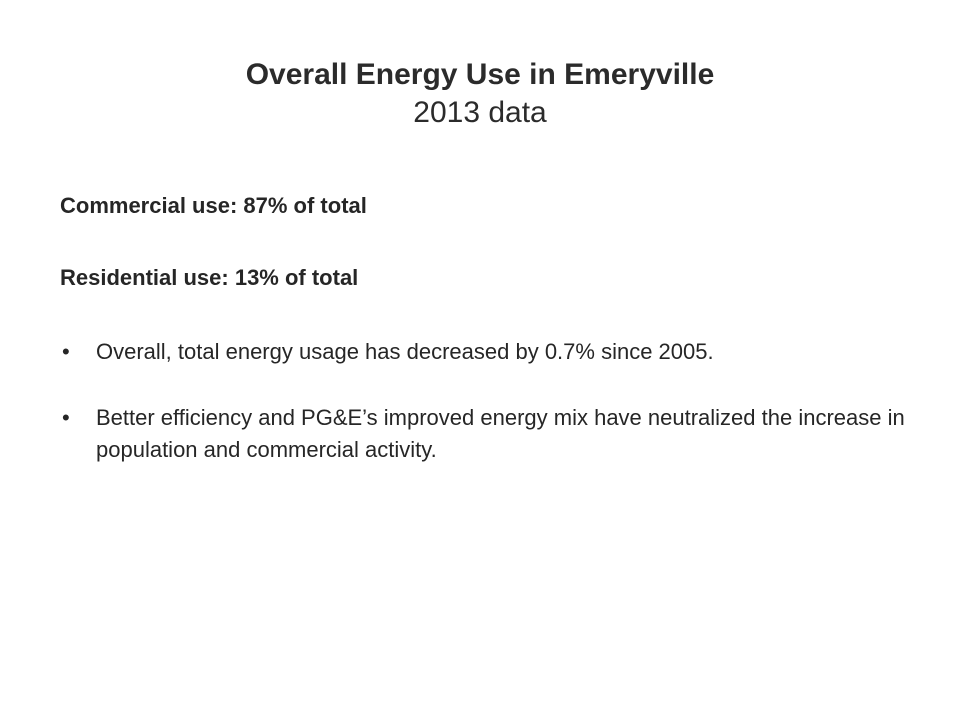 Image resolution: width=960 pixels, height=720 pixels. What do you see at coordinates (209, 277) in the screenshot?
I see `residential-use-line: Residential use: 13% of total` at bounding box center [209, 277].